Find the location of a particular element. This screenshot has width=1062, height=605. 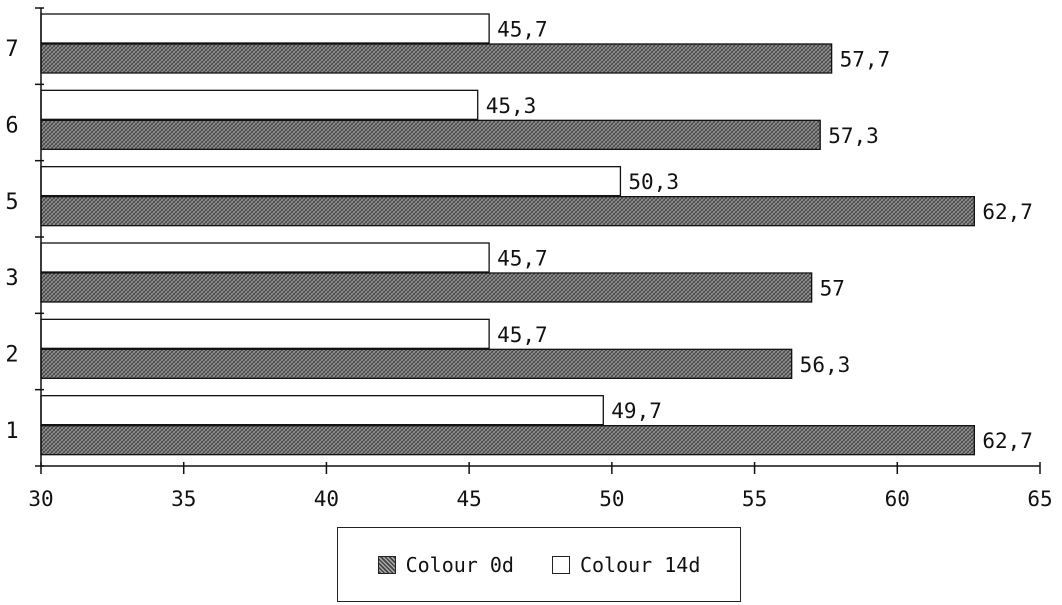

data-label: 57,7 is located at coordinates (865, 60).